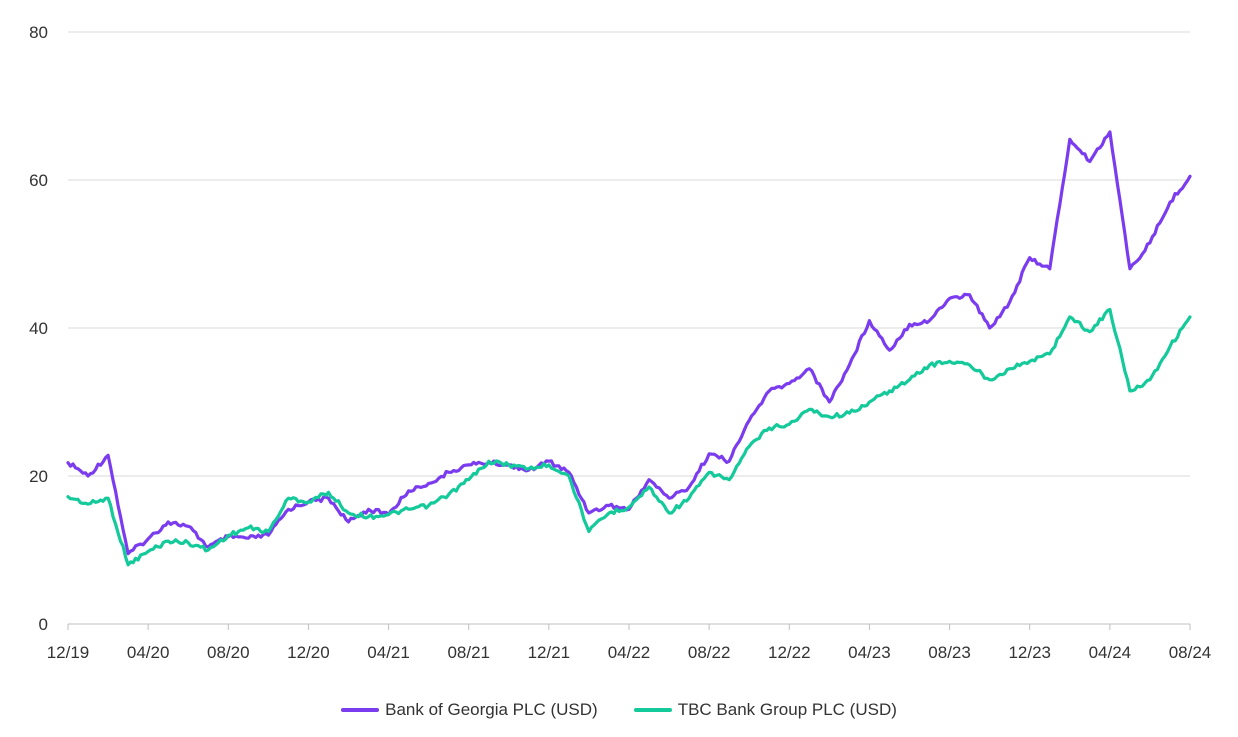 The width and height of the screenshot is (1238, 737). What do you see at coordinates (869, 652) in the screenshot?
I see `x-tick-label: 04/23` at bounding box center [869, 652].